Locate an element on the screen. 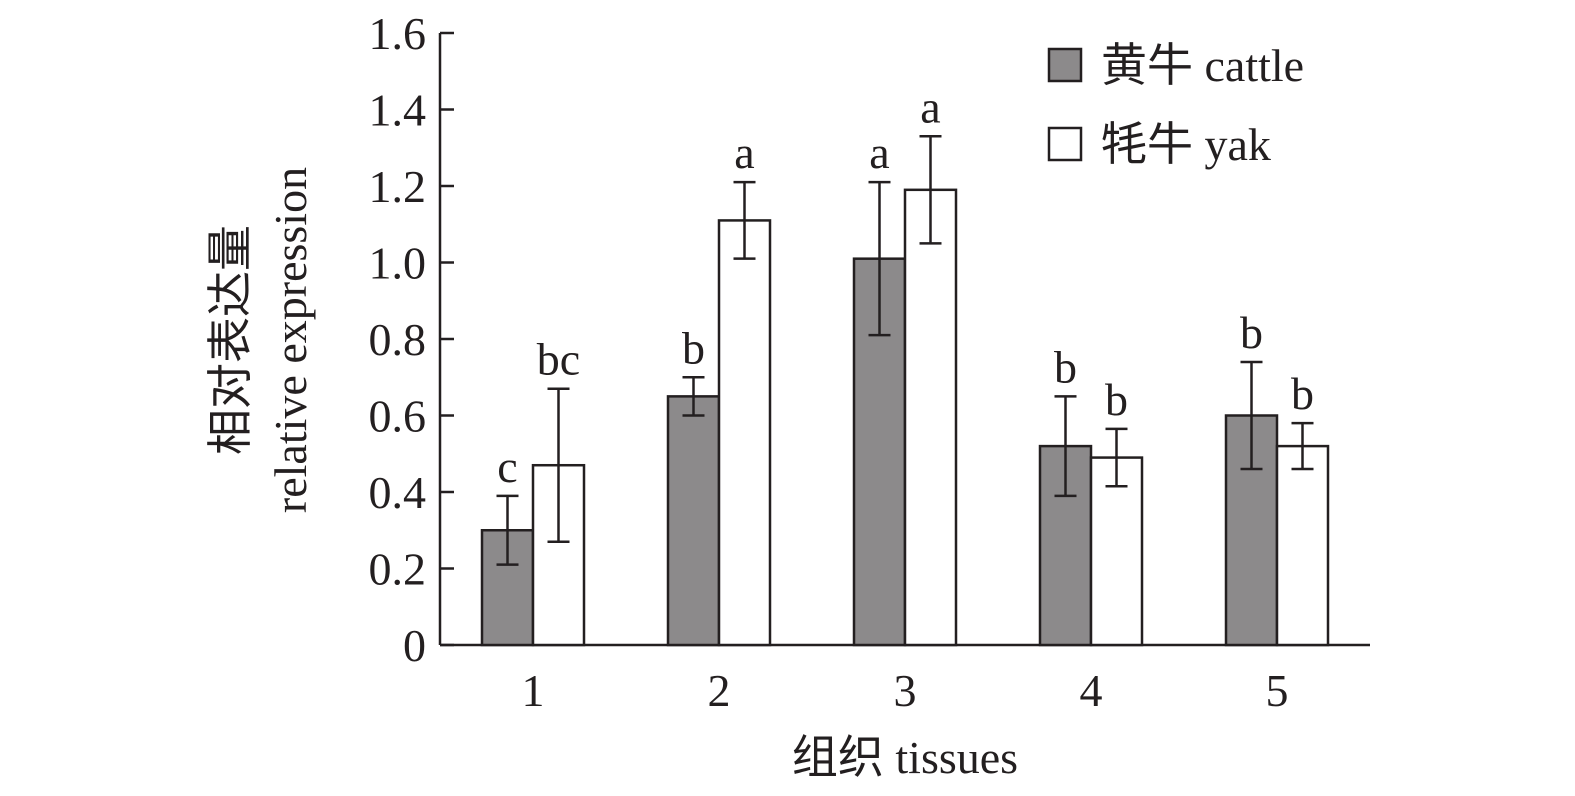 The width and height of the screenshot is (1575, 796). y-tick-label: 1.6 is located at coordinates (398, 33).